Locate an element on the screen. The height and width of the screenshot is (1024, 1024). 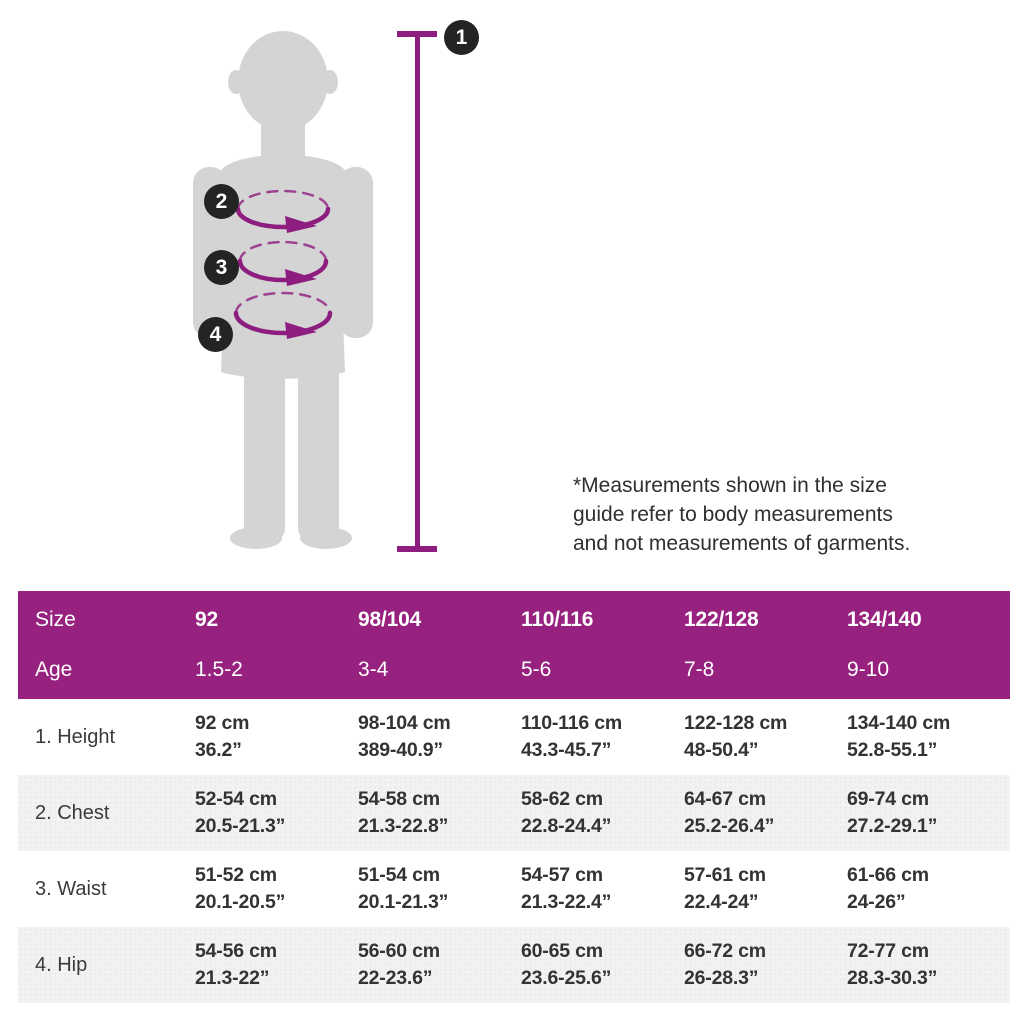
measure-badge-chest: 2 is located at coordinates (221, 201).